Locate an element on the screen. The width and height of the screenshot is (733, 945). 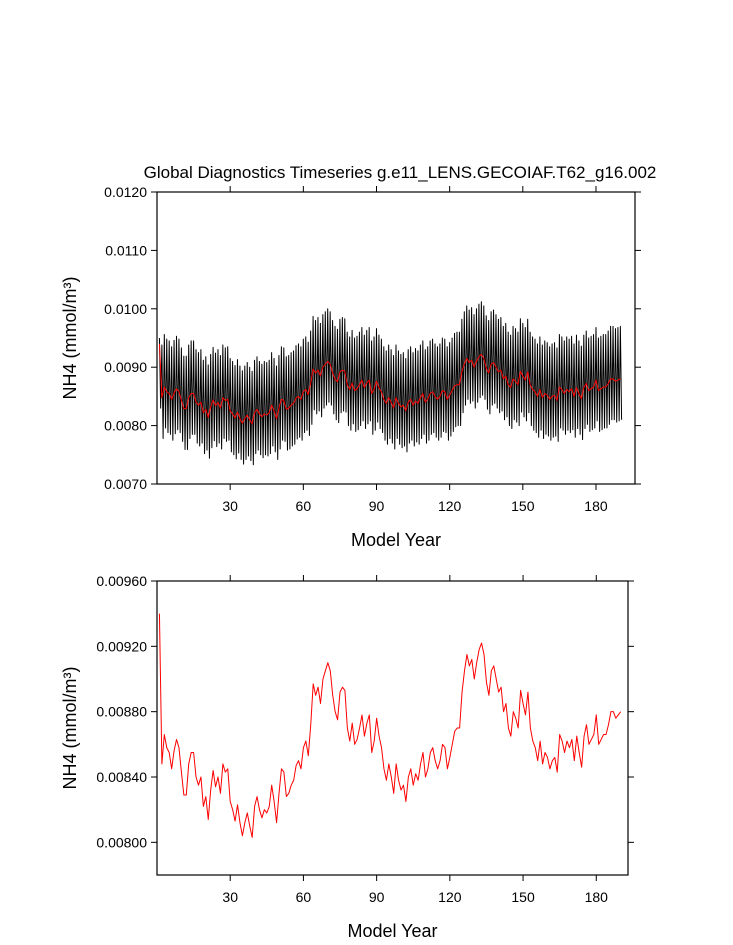
y-tick-label: 0.00840 is located at coordinates (121, 777).